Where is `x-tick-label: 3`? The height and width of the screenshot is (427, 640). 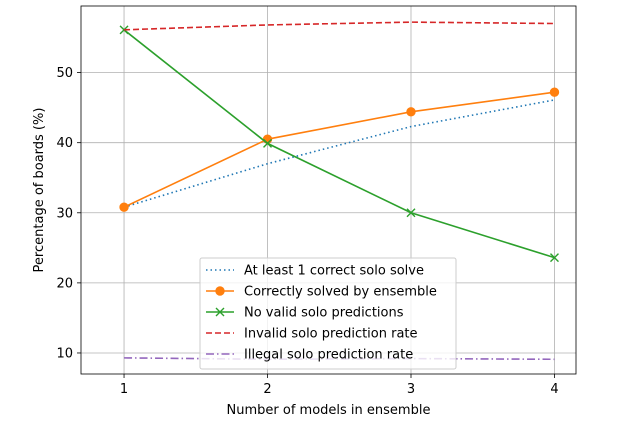
x-tick-label: 3 is located at coordinates (411, 389).